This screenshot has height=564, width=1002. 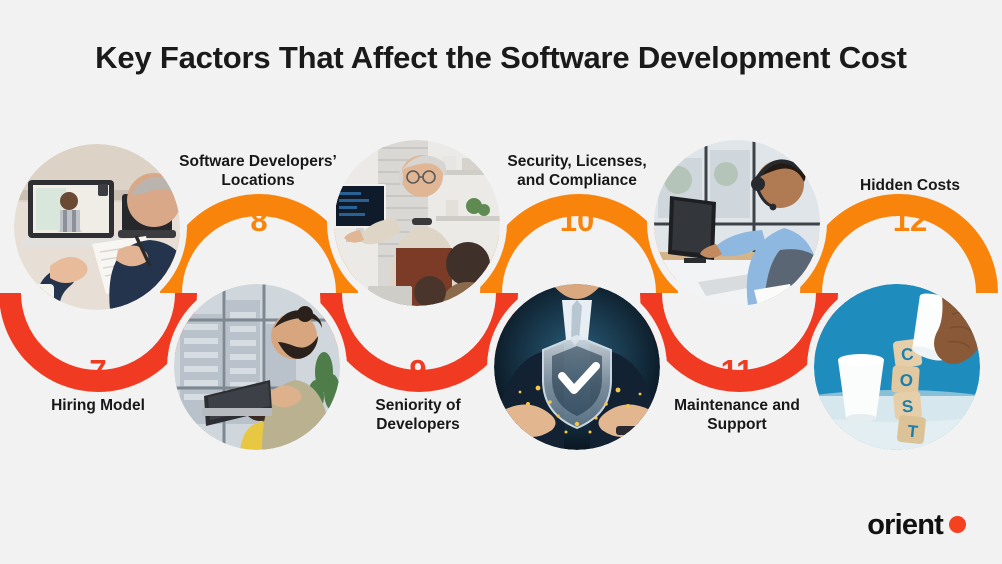 I want to click on photo-senior-presenting, so click(x=417, y=223).